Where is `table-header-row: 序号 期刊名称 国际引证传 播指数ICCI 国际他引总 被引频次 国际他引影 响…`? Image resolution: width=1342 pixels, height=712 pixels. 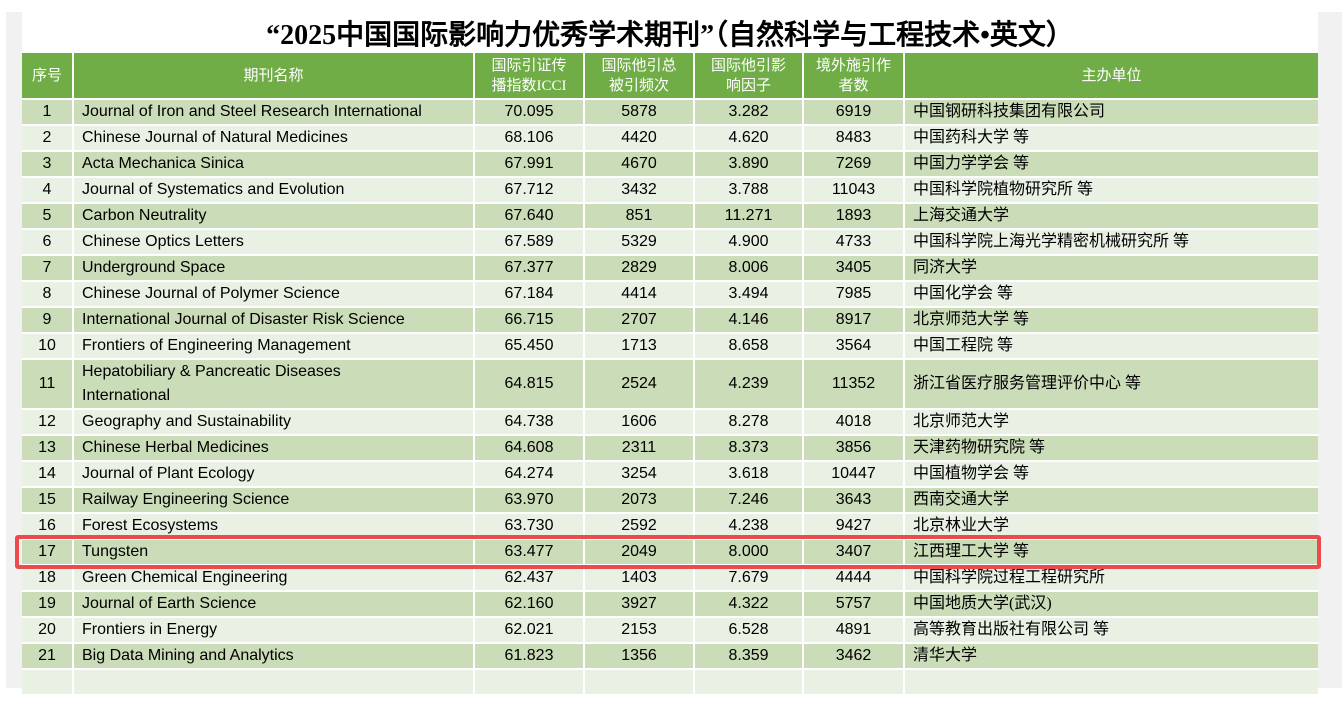 table-header-row: 序号 期刊名称 国际引证传 播指数ICCI 国际他引总 被引频次 国际他引影 响… is located at coordinates (670, 75).